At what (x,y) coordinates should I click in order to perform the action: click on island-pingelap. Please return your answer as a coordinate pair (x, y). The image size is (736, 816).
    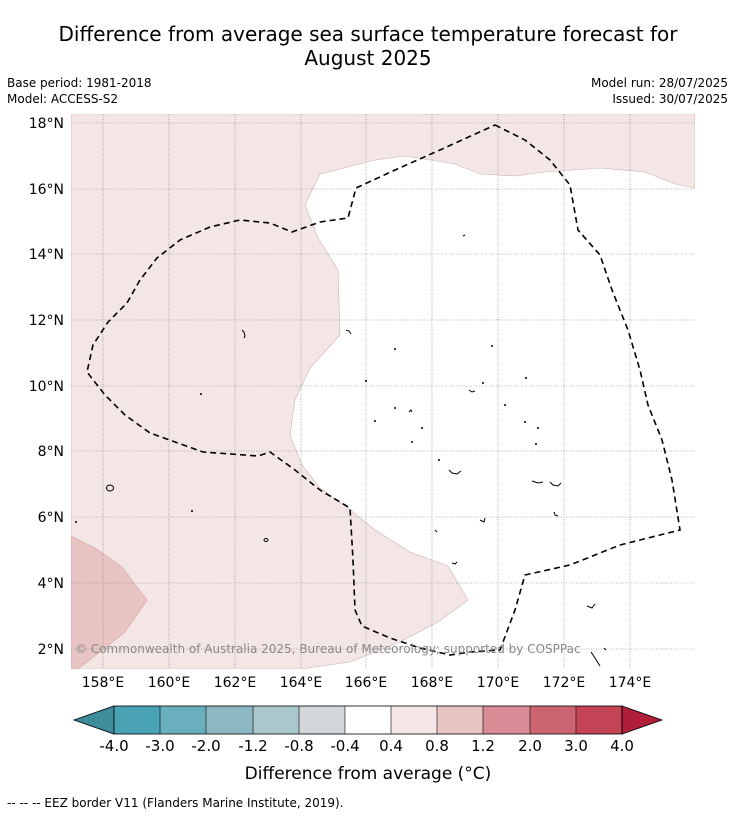
    Looking at the image, I should click on (266, 540).